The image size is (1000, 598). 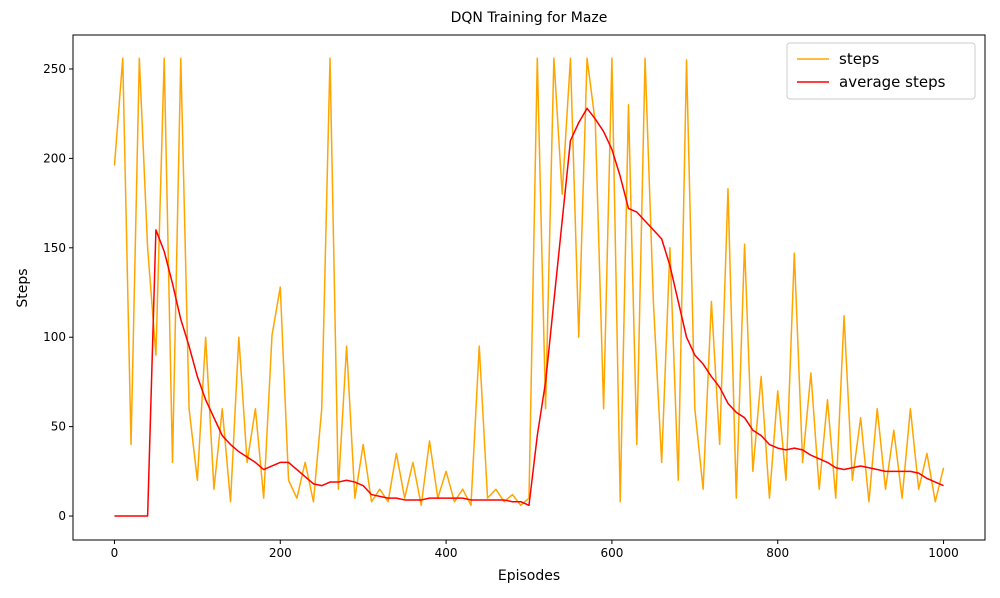 What do you see at coordinates (446, 553) in the screenshot?
I see `x-tick-label: 400` at bounding box center [446, 553].